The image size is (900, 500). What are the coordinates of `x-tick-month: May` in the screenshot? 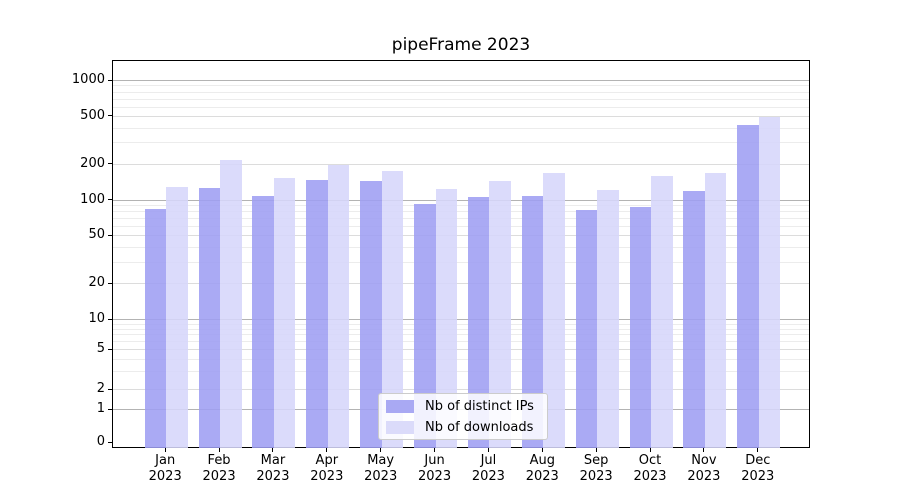 It's located at (381, 460).